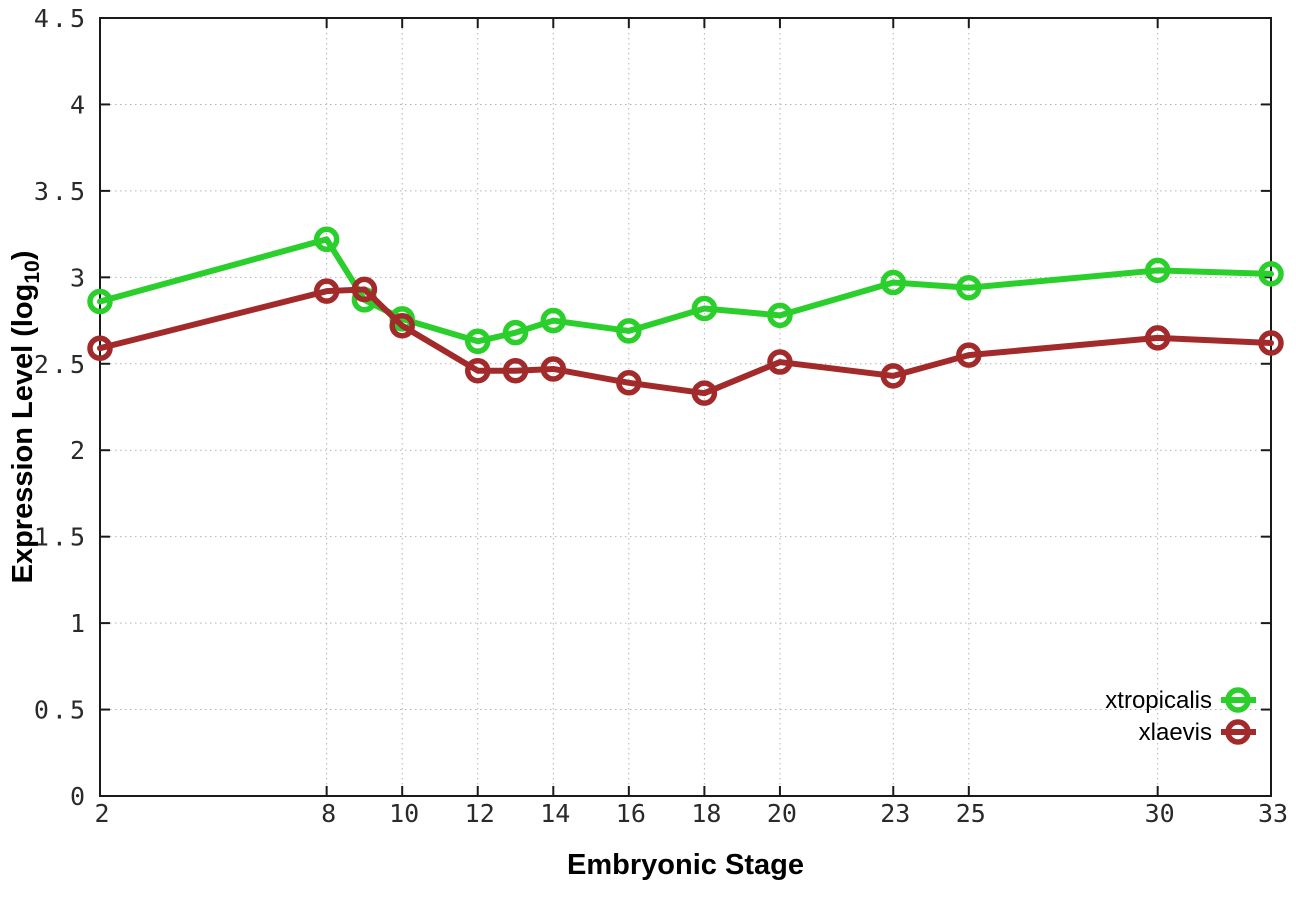  I want to click on x-tick-label: 16, so click(631, 813).